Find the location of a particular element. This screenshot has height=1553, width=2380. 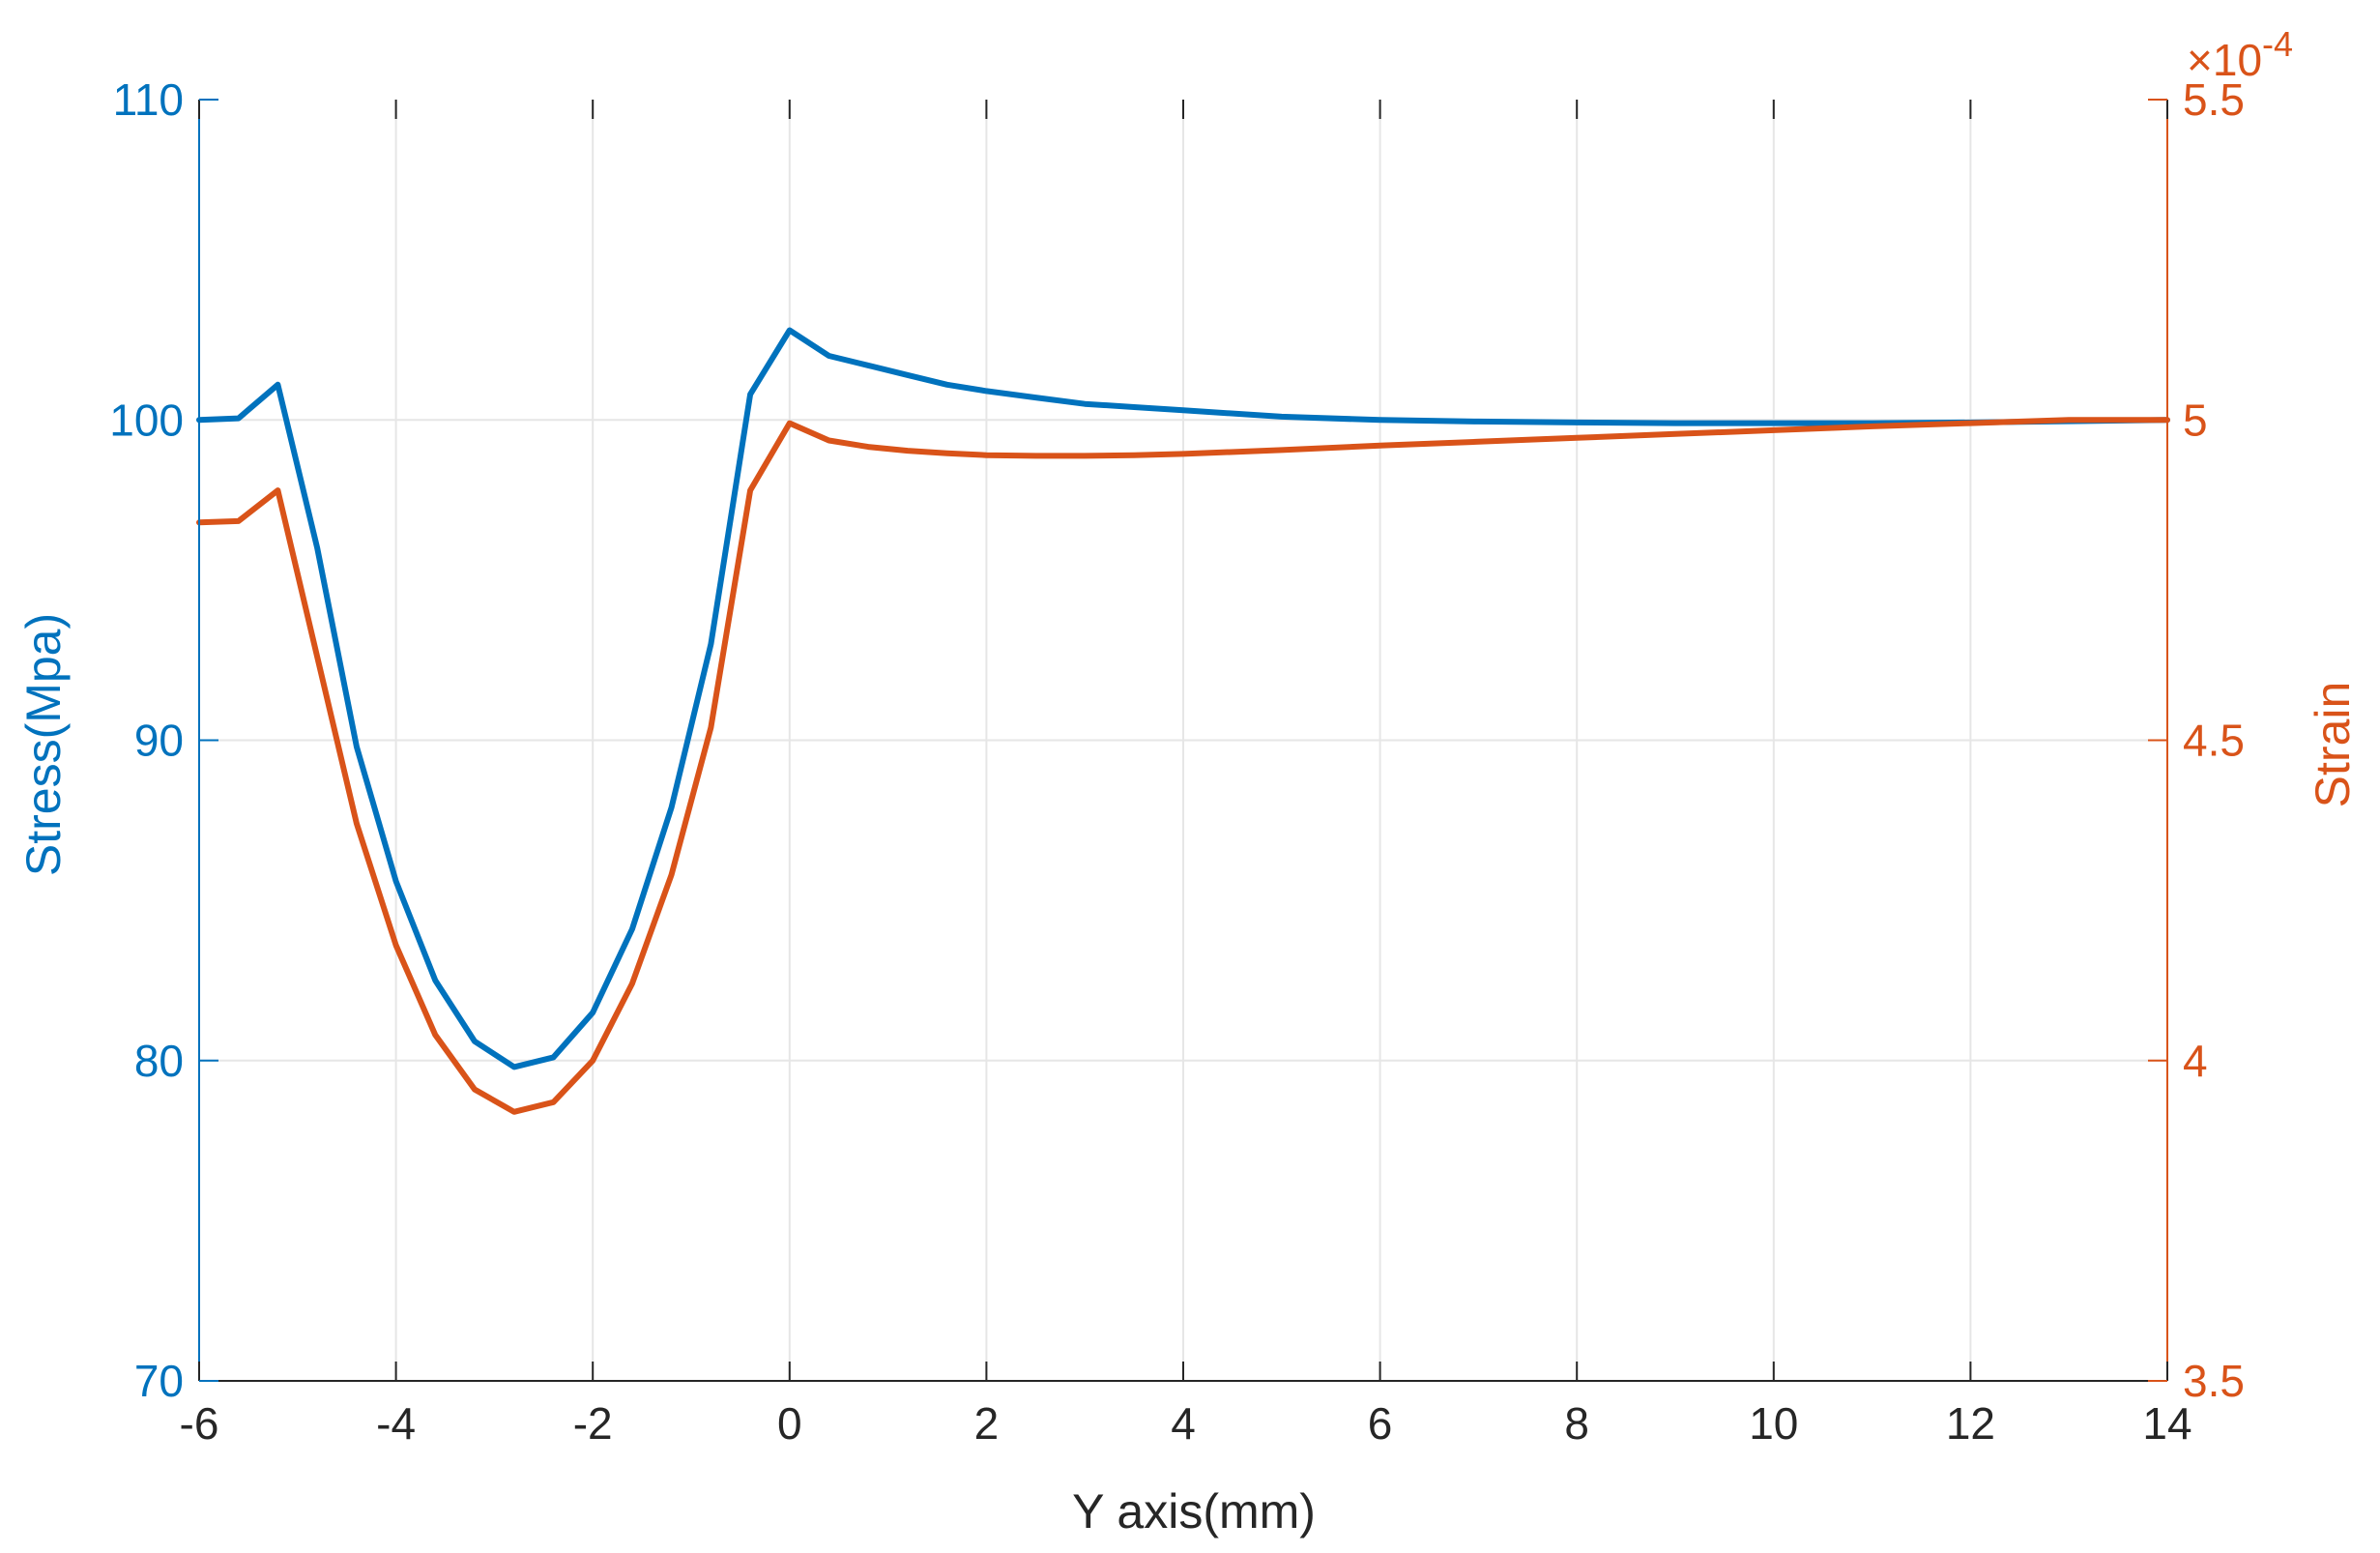

y-left-tick-label: 100 is located at coordinates (147, 420).